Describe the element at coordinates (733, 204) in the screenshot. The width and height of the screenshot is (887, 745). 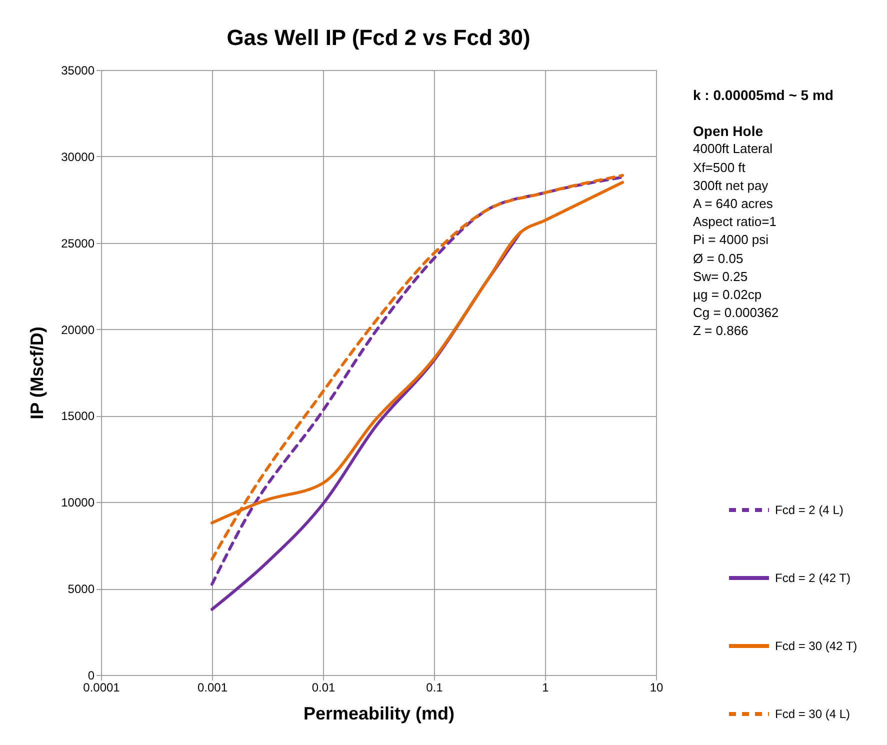
I see `text: A = 640 acres` at that location.